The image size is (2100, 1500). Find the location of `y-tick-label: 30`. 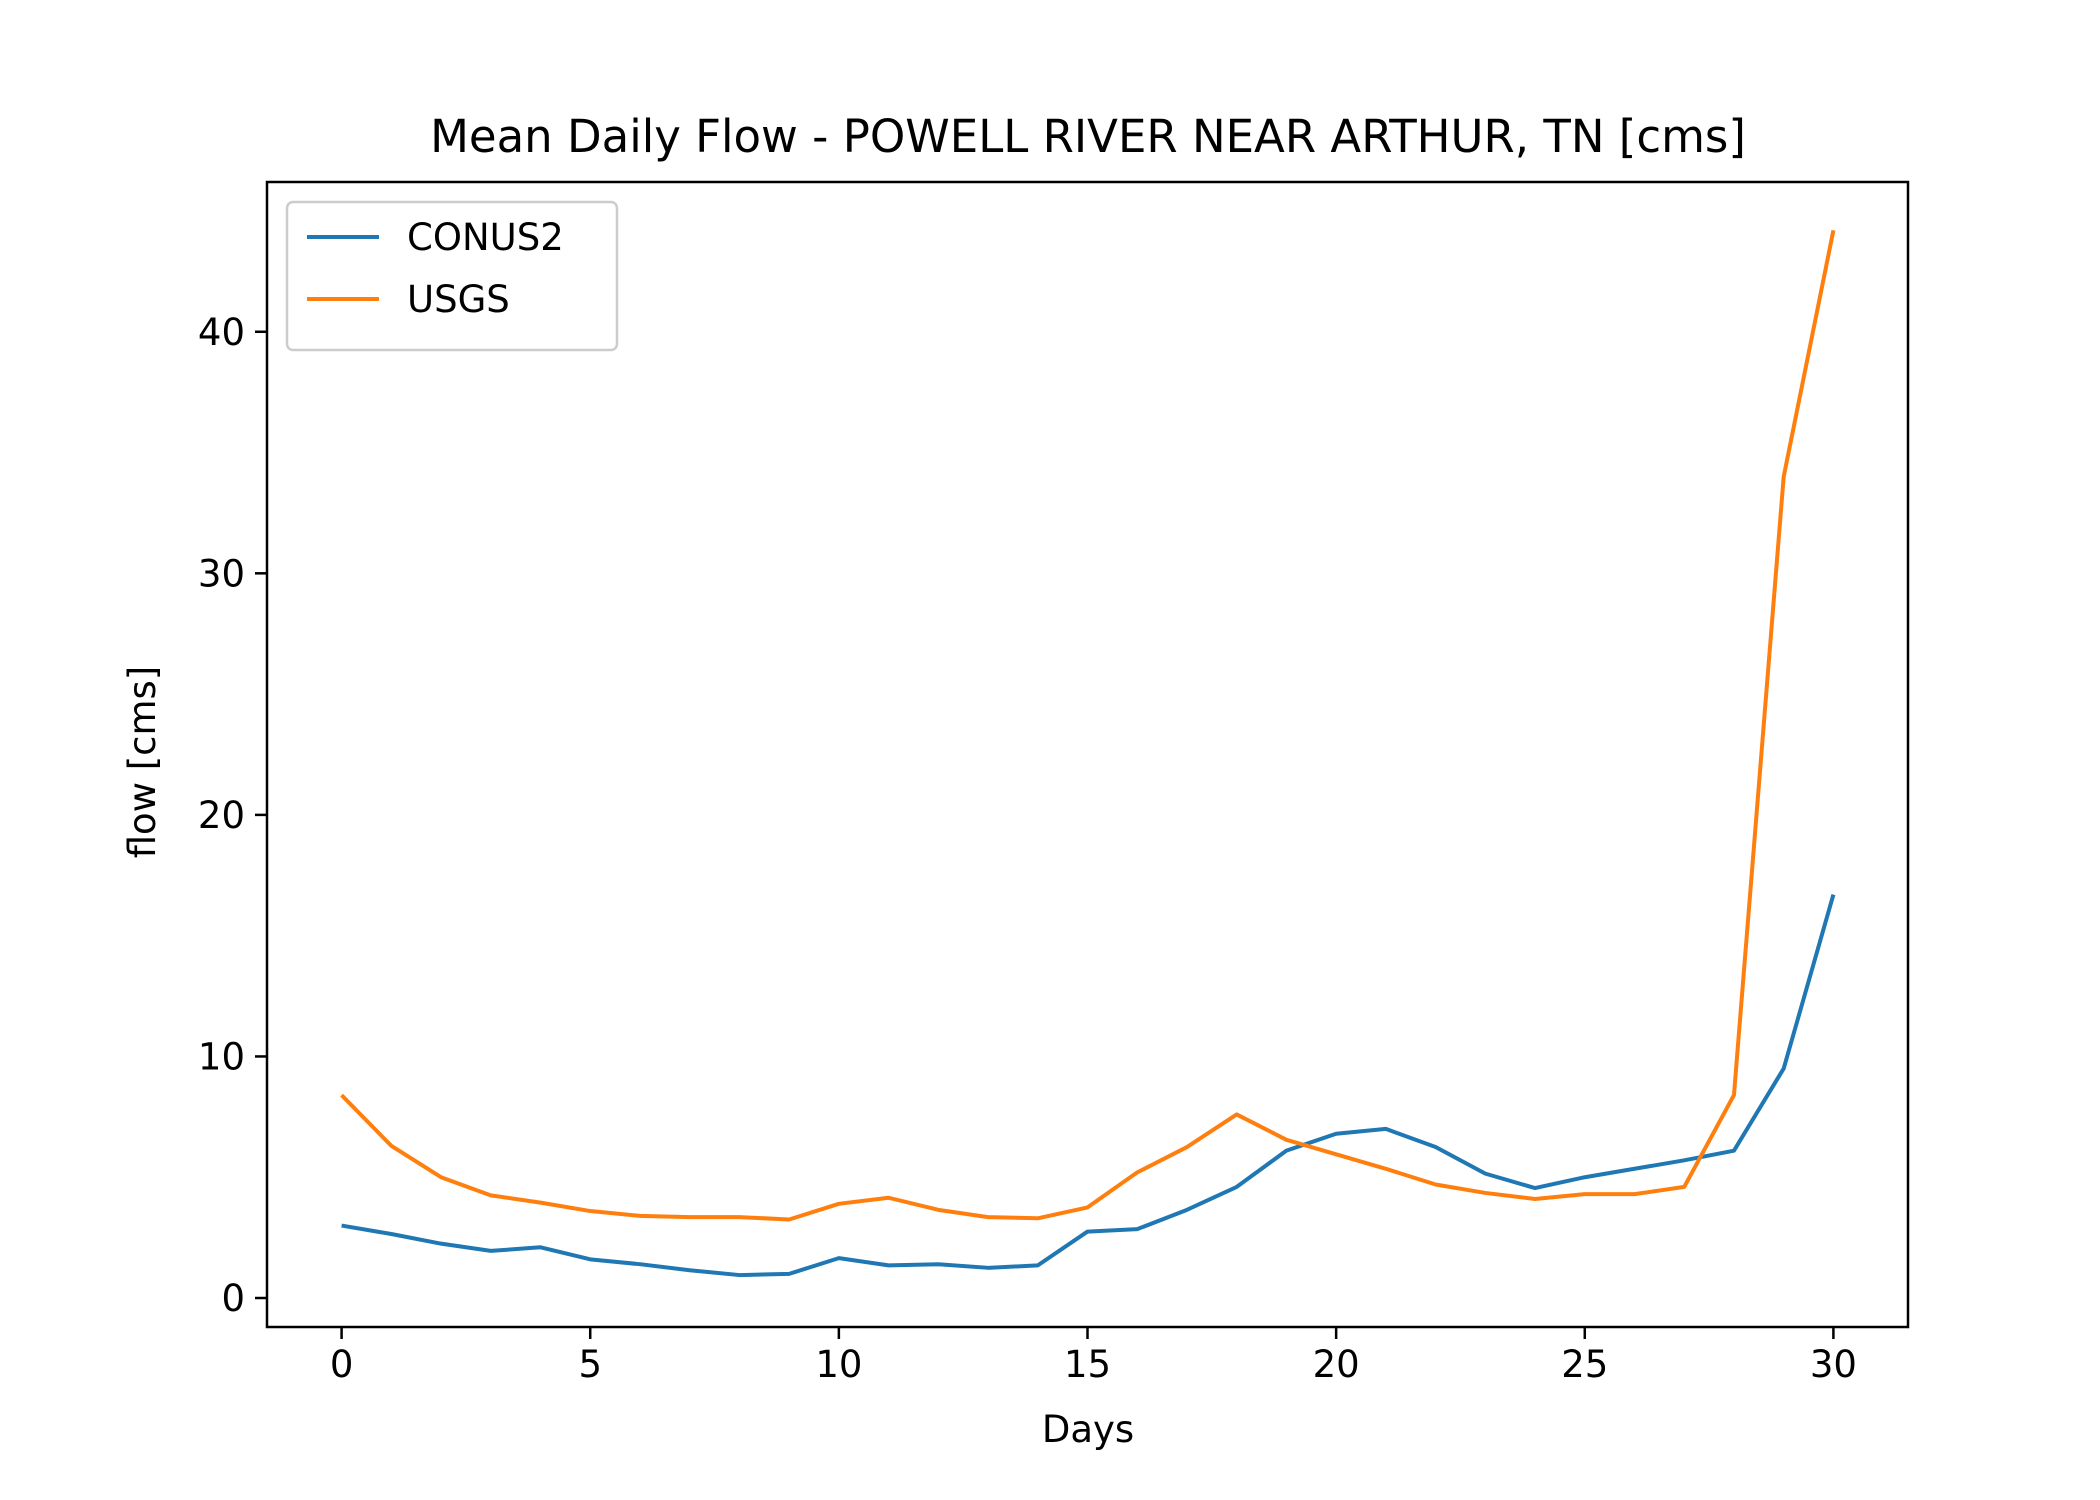

y-tick-label: 30 is located at coordinates (221, 573).